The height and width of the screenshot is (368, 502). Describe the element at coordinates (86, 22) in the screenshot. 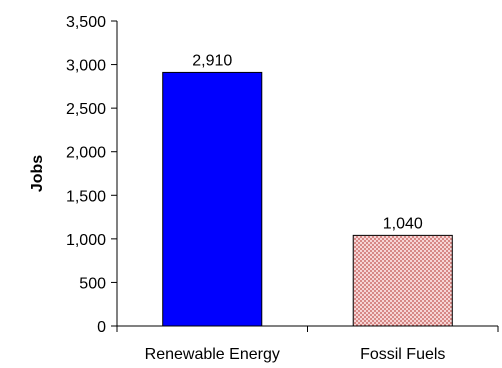

I see `y-tick-label: 3,500` at that location.